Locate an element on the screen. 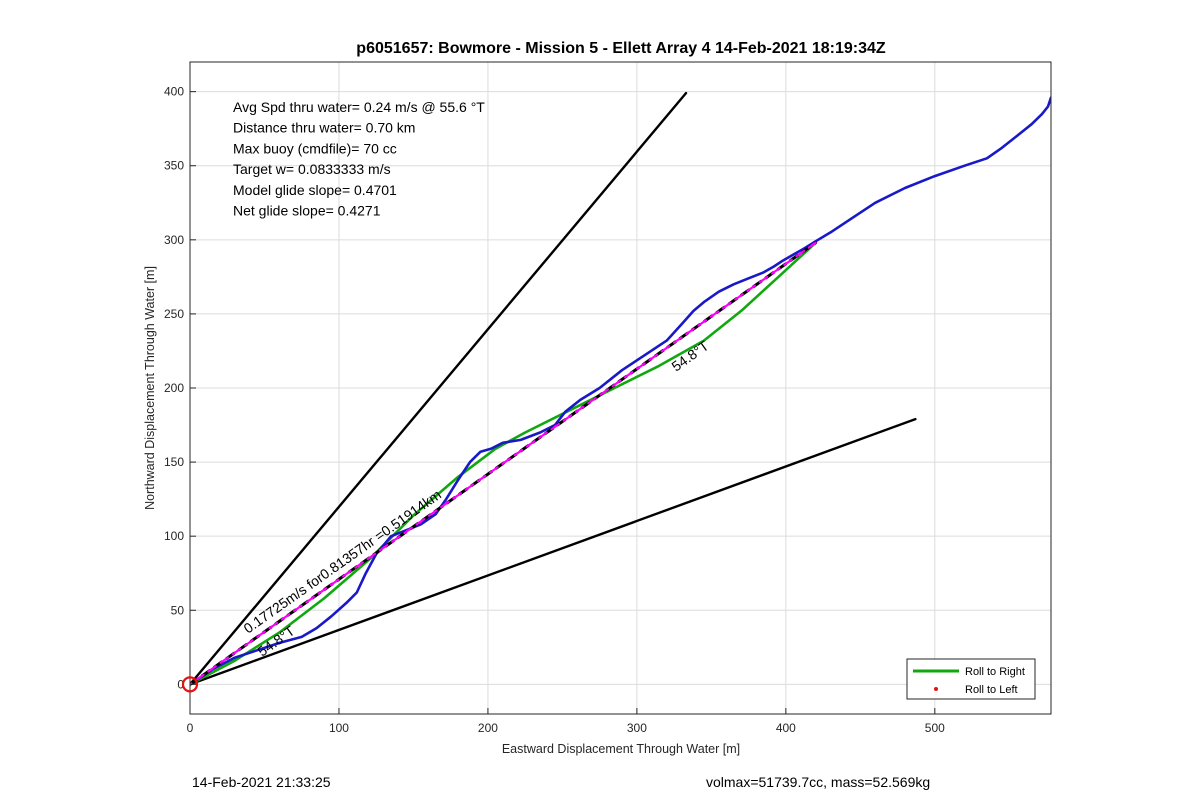 The image size is (1200, 804). footer-timestamp: 14-Feb-2021 21:33:25 is located at coordinates (261, 782).